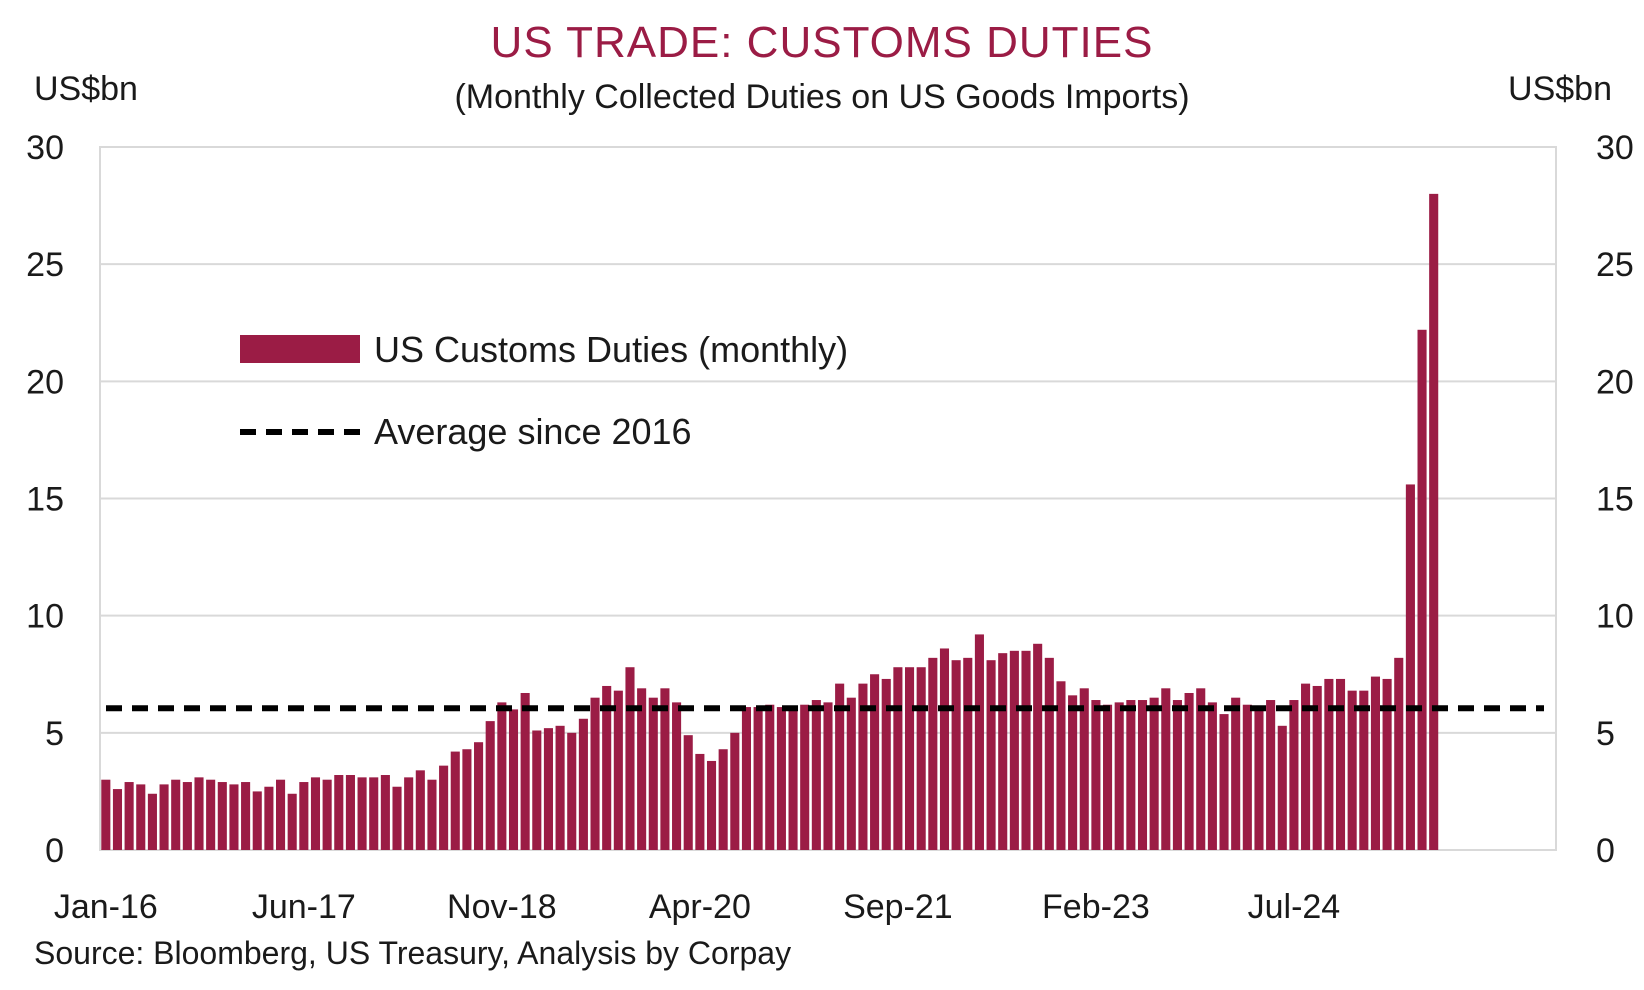  I want to click on y-tick-label-right: 0, so click(1605, 851).